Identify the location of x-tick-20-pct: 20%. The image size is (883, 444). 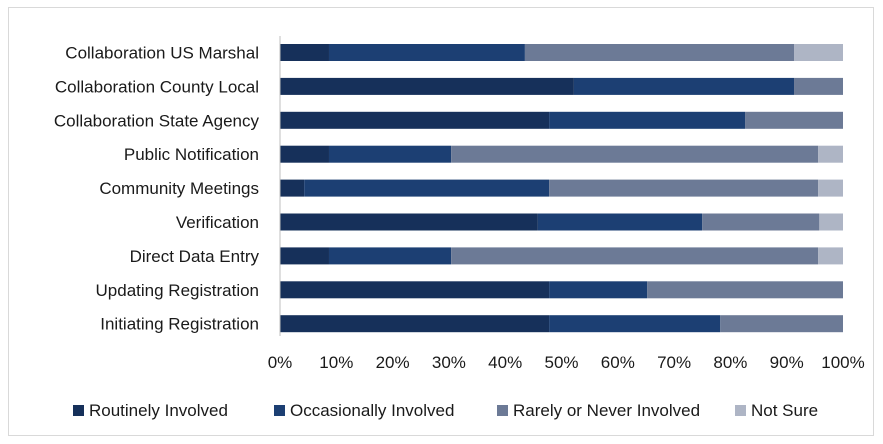
(393, 362).